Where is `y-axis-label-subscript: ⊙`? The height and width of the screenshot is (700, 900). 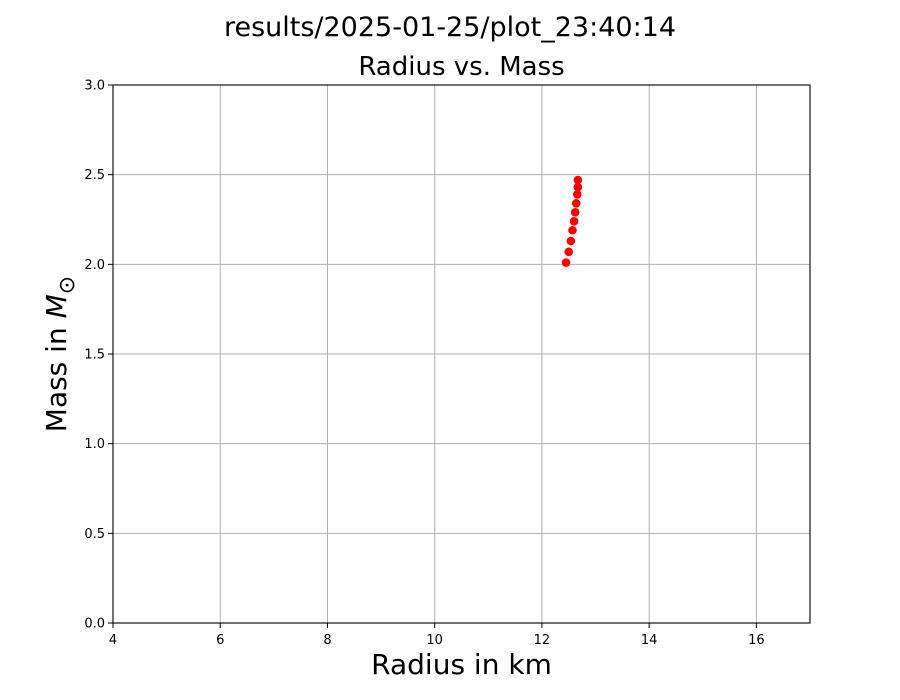
y-axis-label-subscript: ⊙ is located at coordinates (67, 285).